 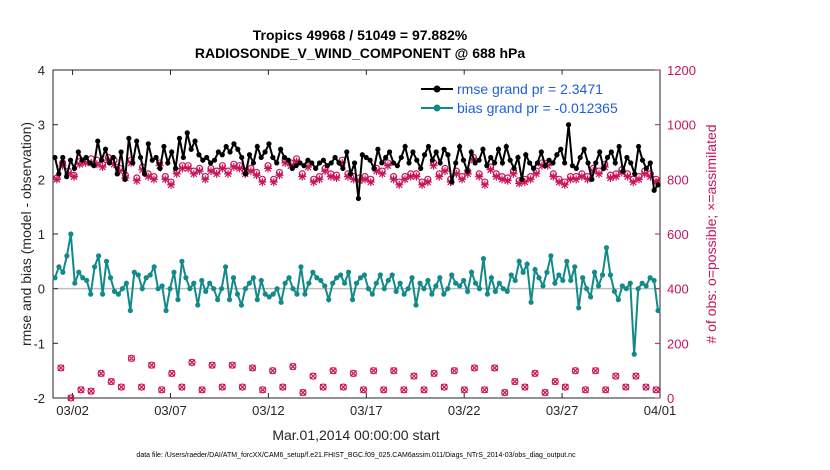 What do you see at coordinates (358, 378) in the screenshot?
I see `series-obs-low` at bounding box center [358, 378].